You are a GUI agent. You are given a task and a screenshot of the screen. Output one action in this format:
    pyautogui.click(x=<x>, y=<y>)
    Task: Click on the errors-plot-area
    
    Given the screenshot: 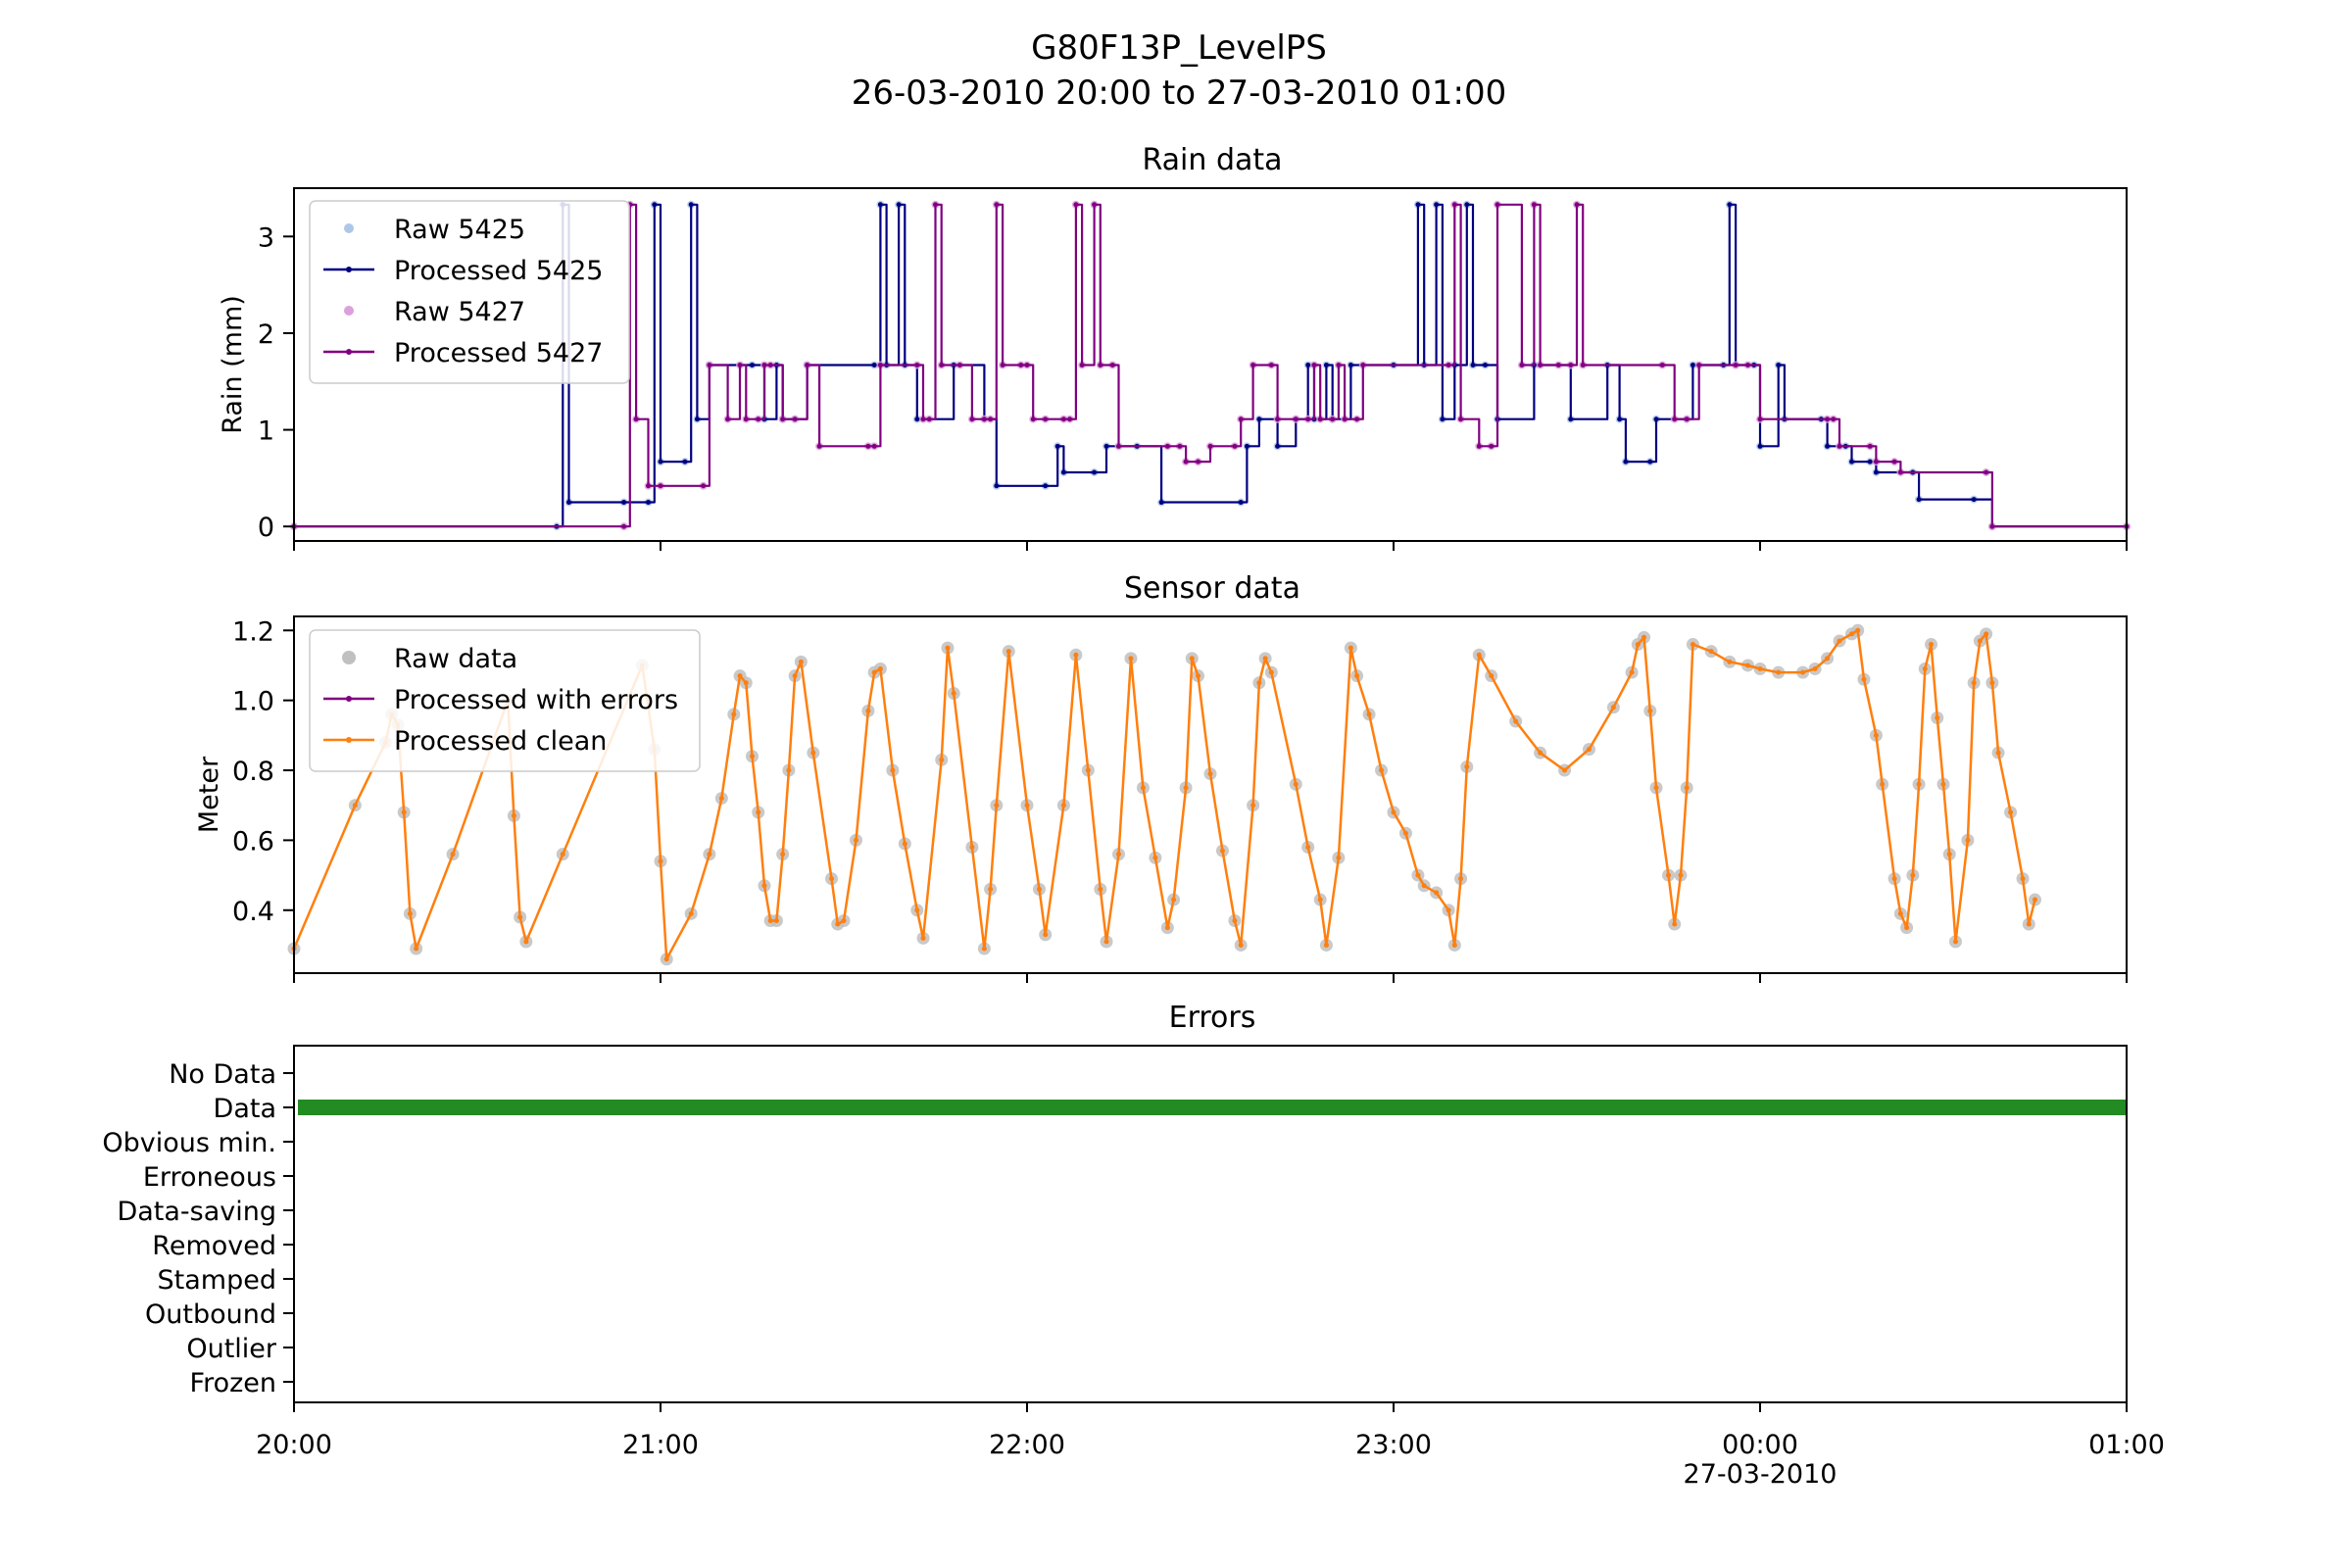 What is the action you would take?
    pyautogui.click(x=1212, y=1107)
    